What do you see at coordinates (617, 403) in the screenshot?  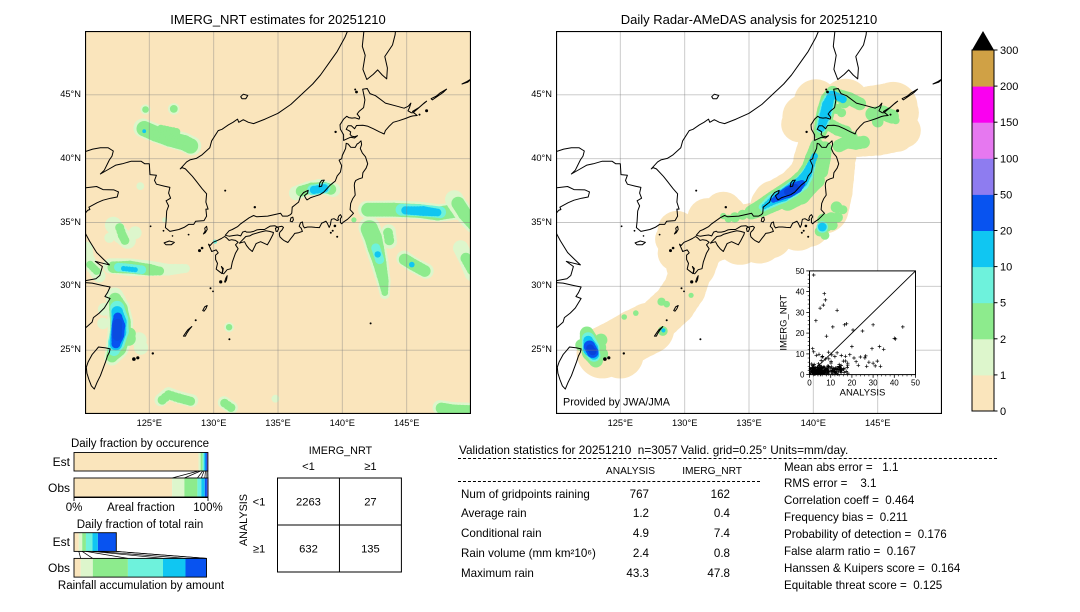 I see `svg-text: Provided by JWA/JMA` at bounding box center [617, 403].